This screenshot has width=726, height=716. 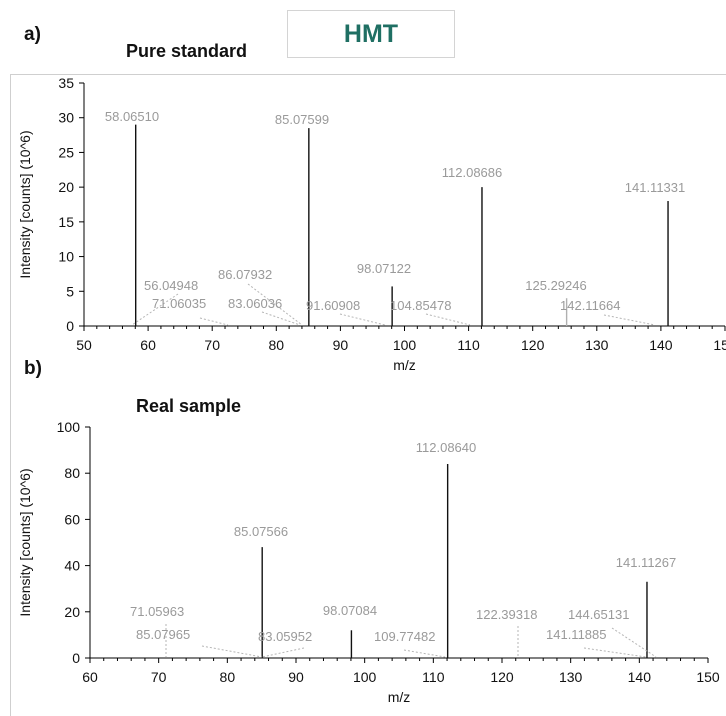 What do you see at coordinates (661, 345) in the screenshot?
I see `pa-x-tick-label: 140` at bounding box center [661, 345].